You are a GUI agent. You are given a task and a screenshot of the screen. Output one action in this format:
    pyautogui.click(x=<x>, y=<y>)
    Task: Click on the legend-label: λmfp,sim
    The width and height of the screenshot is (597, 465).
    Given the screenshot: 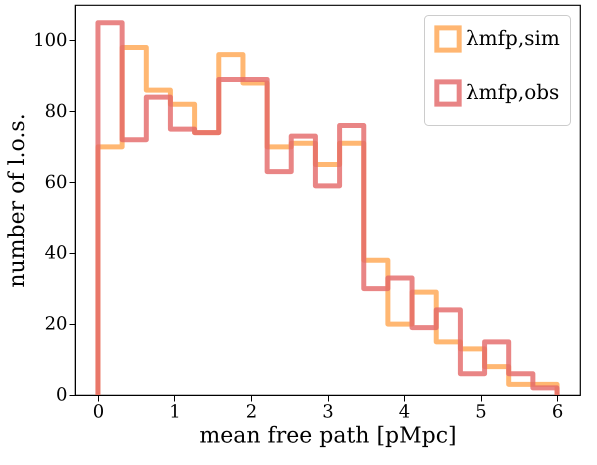 What is the action you would take?
    pyautogui.click(x=513, y=38)
    